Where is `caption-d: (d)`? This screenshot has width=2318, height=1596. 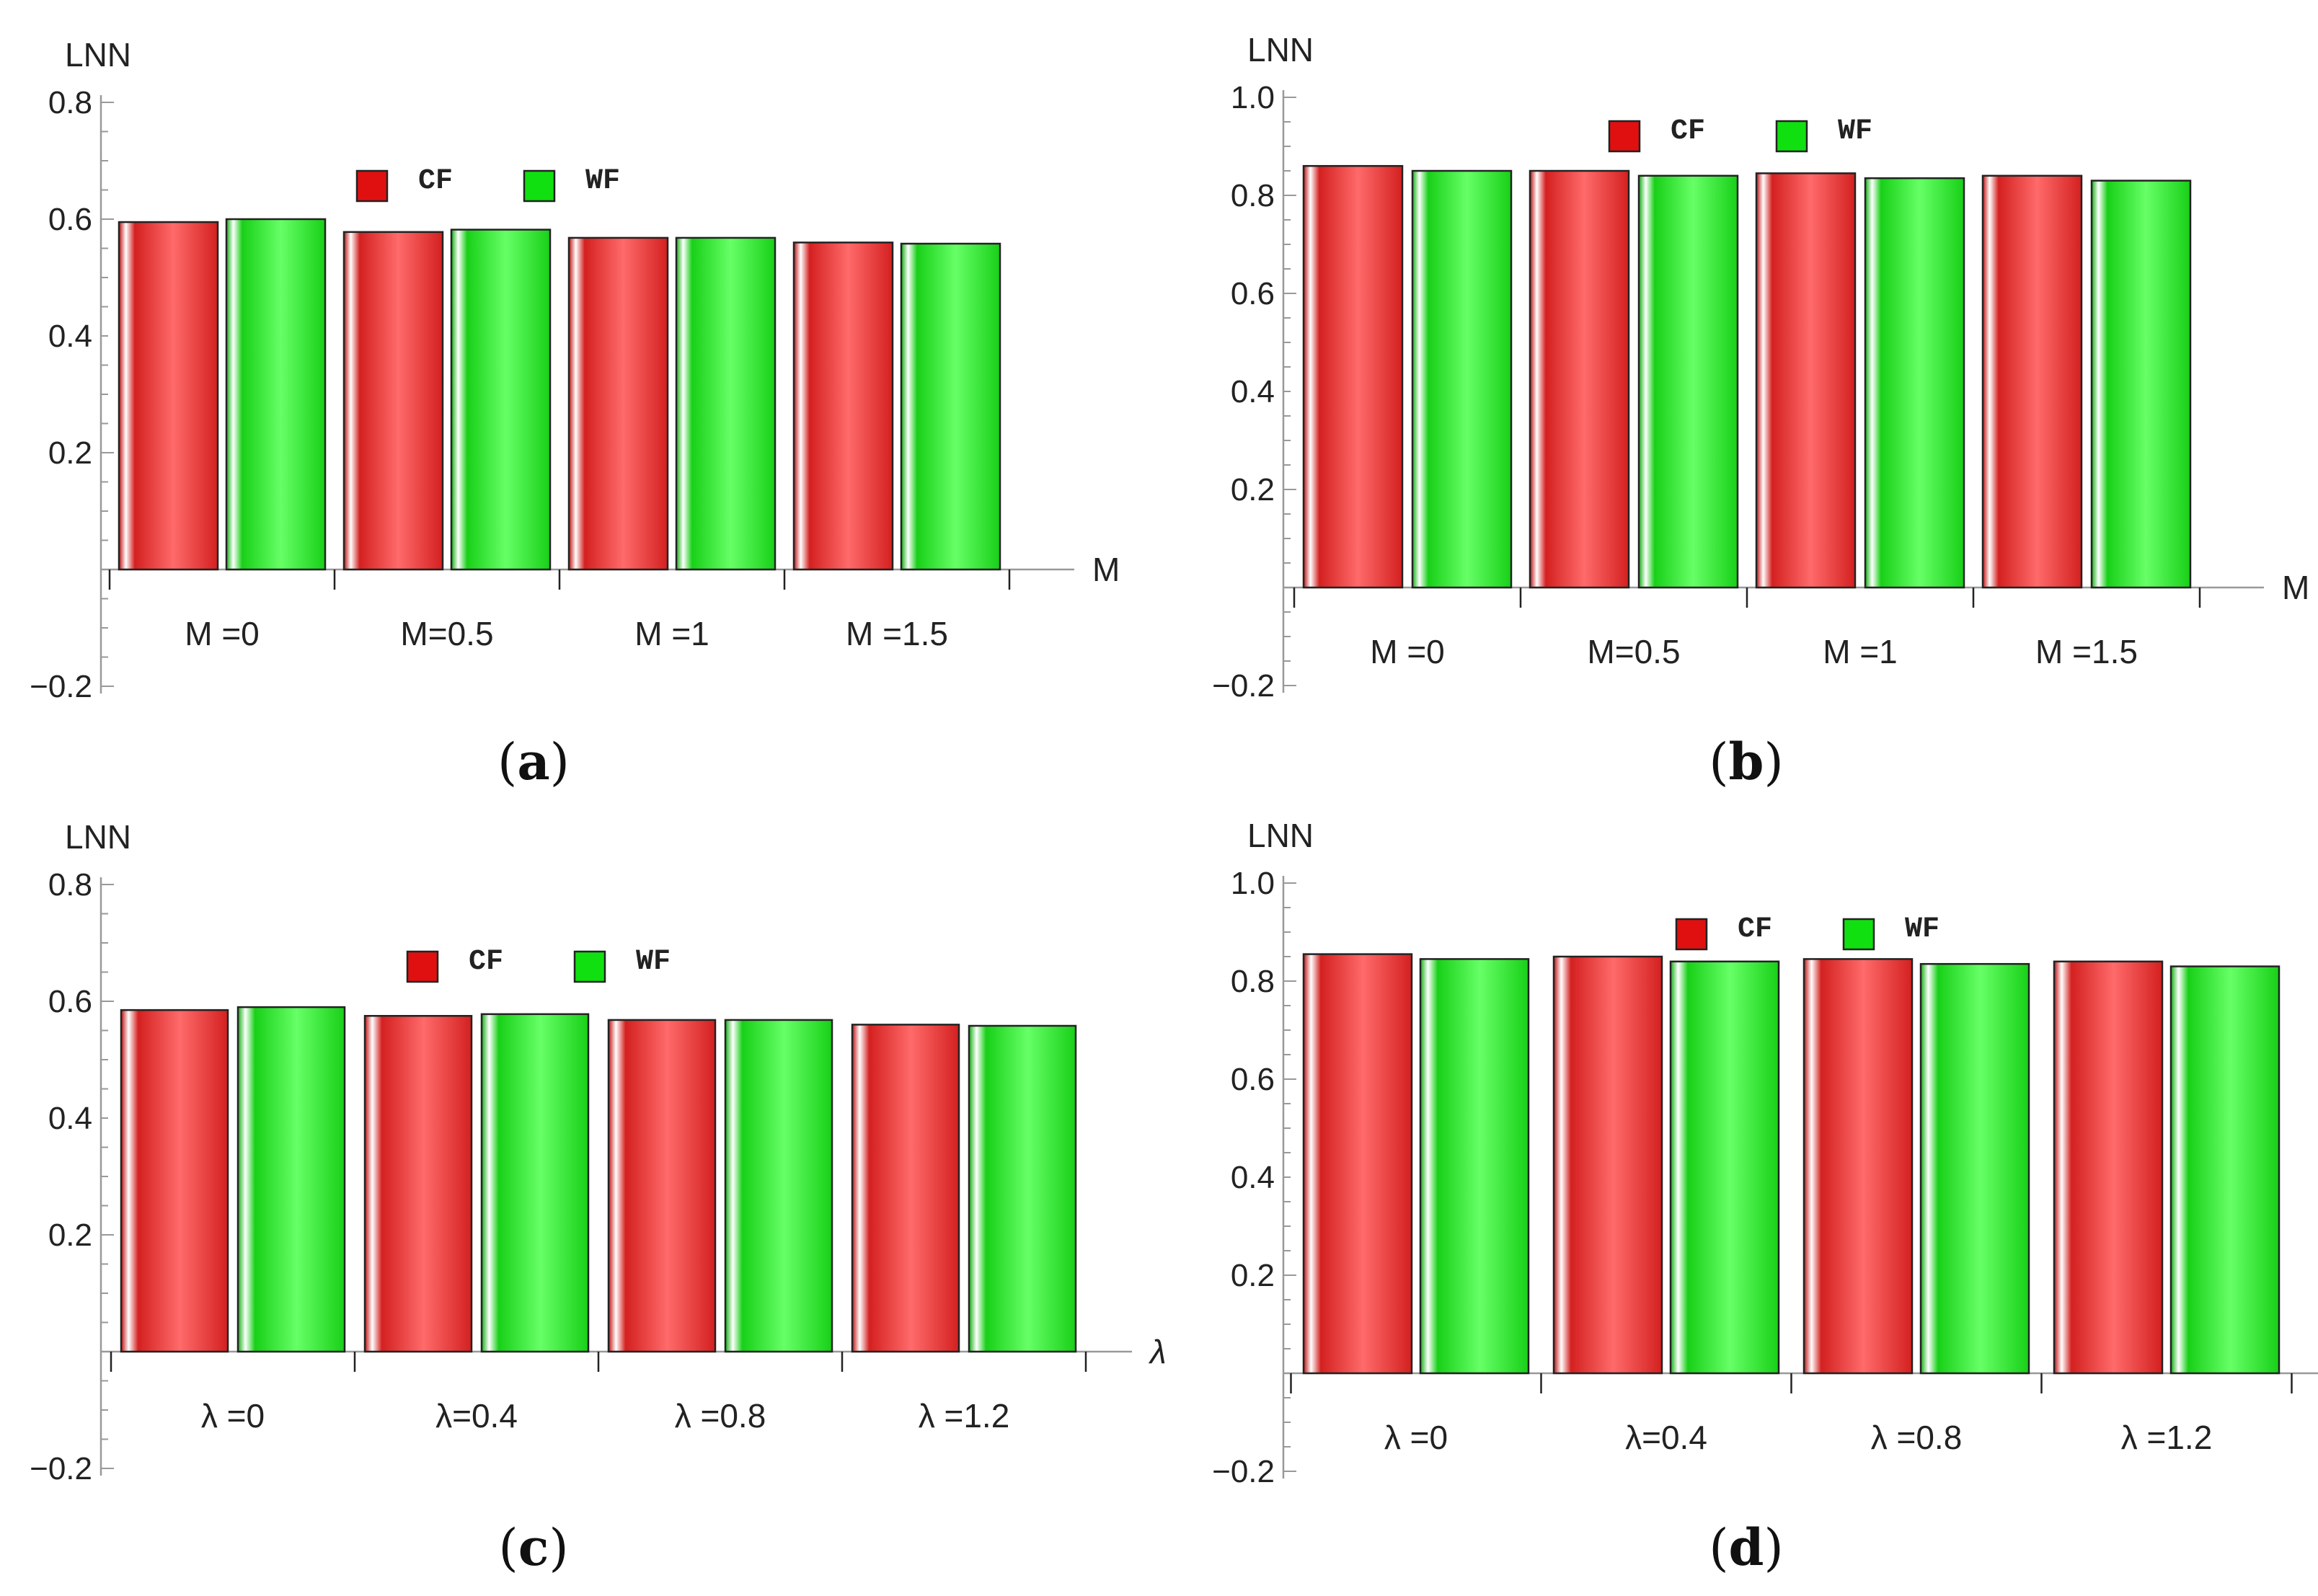
caption-d: (d) is located at coordinates (1746, 1547).